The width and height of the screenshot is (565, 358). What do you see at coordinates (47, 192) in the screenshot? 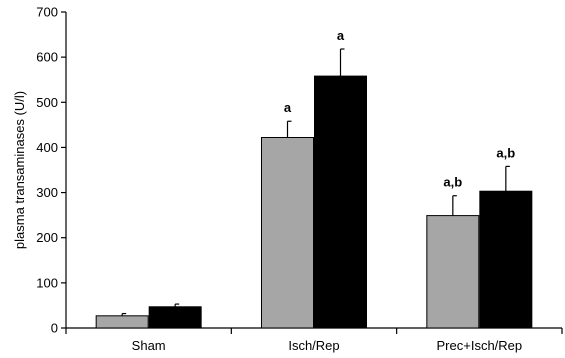
I see `y-tick-label: 300` at bounding box center [47, 192].